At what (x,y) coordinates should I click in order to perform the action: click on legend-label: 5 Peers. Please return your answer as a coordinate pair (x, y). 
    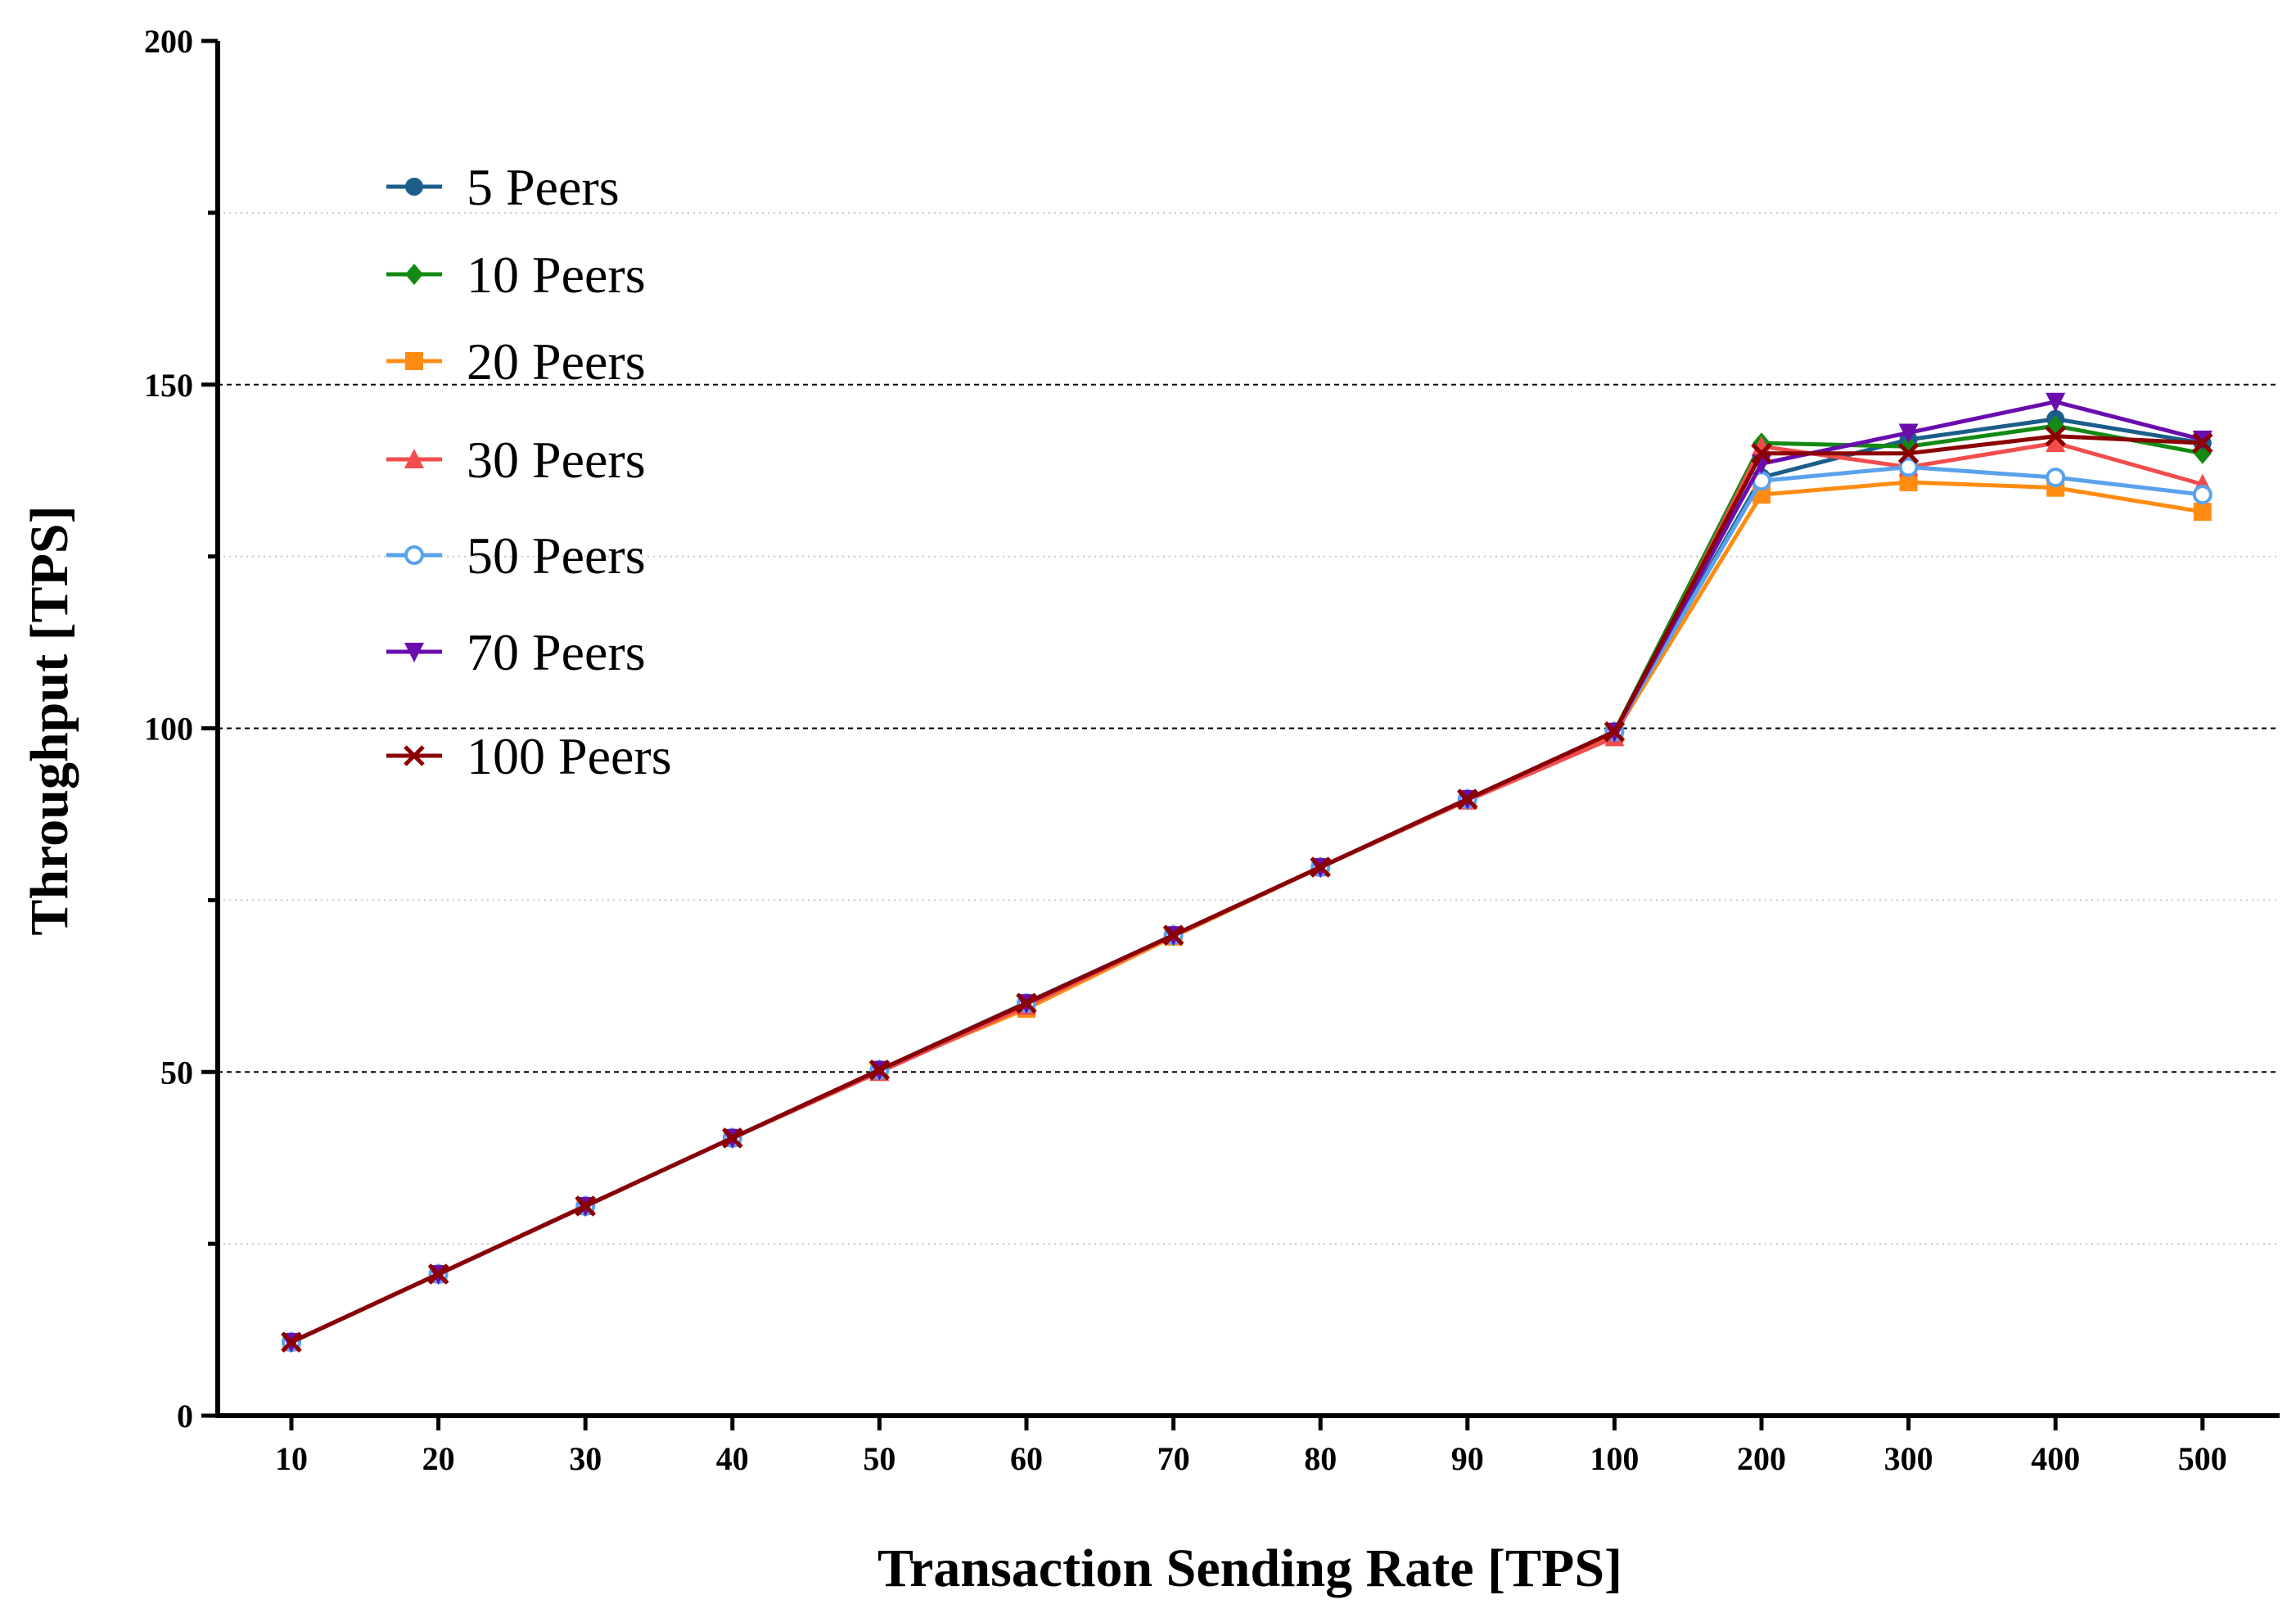
    Looking at the image, I should click on (543, 187).